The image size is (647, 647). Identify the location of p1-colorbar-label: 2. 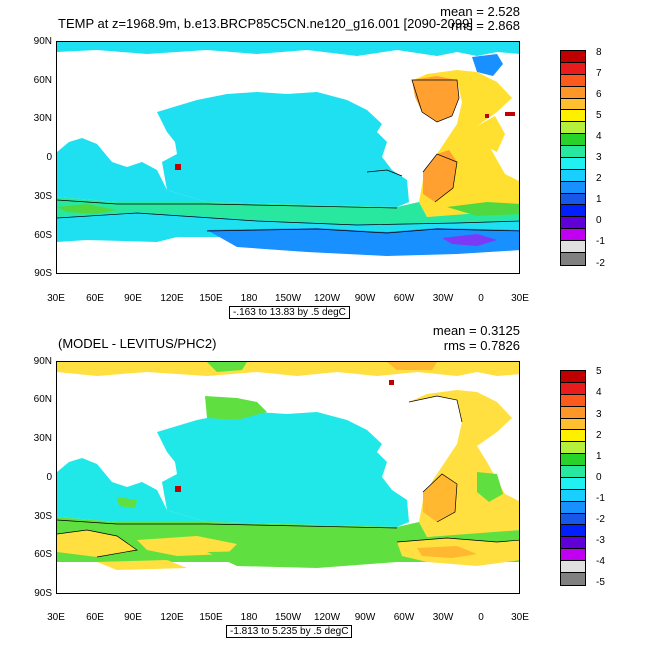
(599, 178).